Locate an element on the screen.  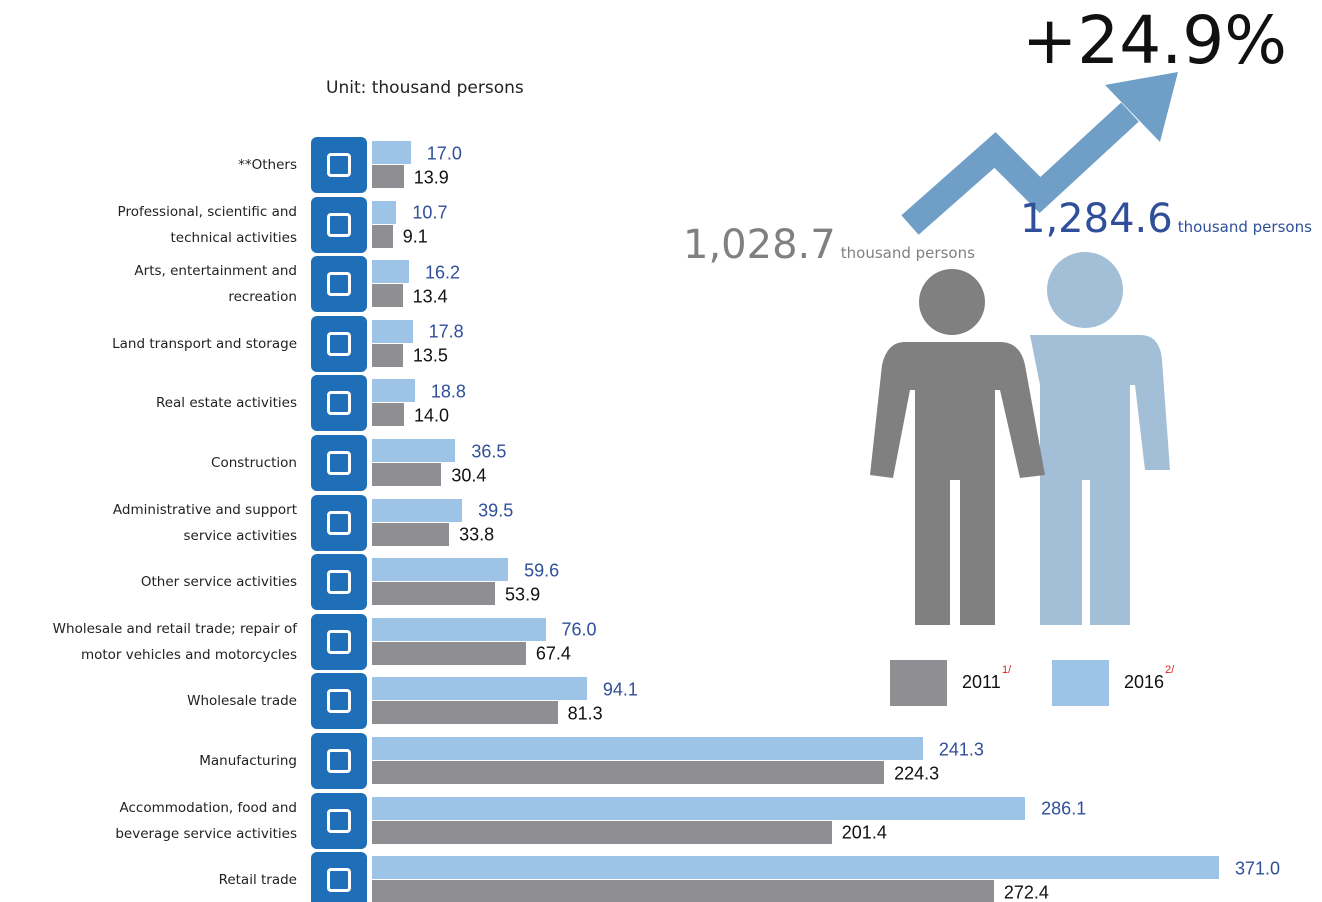
value-label: 10.7 is located at coordinates (430, 212).